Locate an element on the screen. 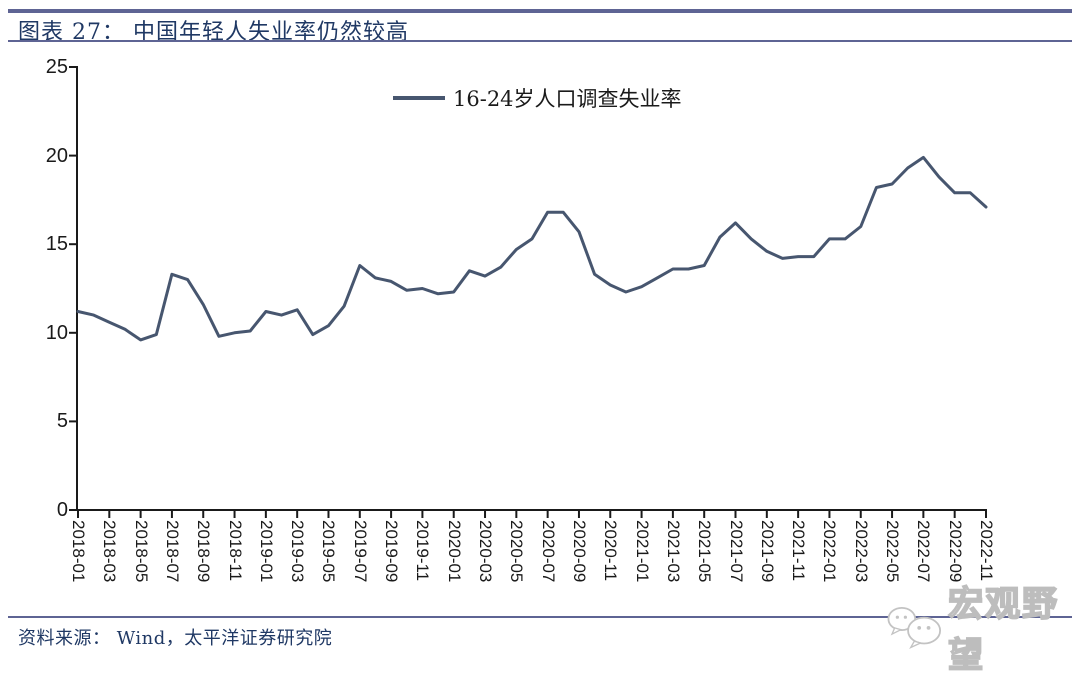  watermark-text: 宏观野望 is located at coordinates (1003, 630).